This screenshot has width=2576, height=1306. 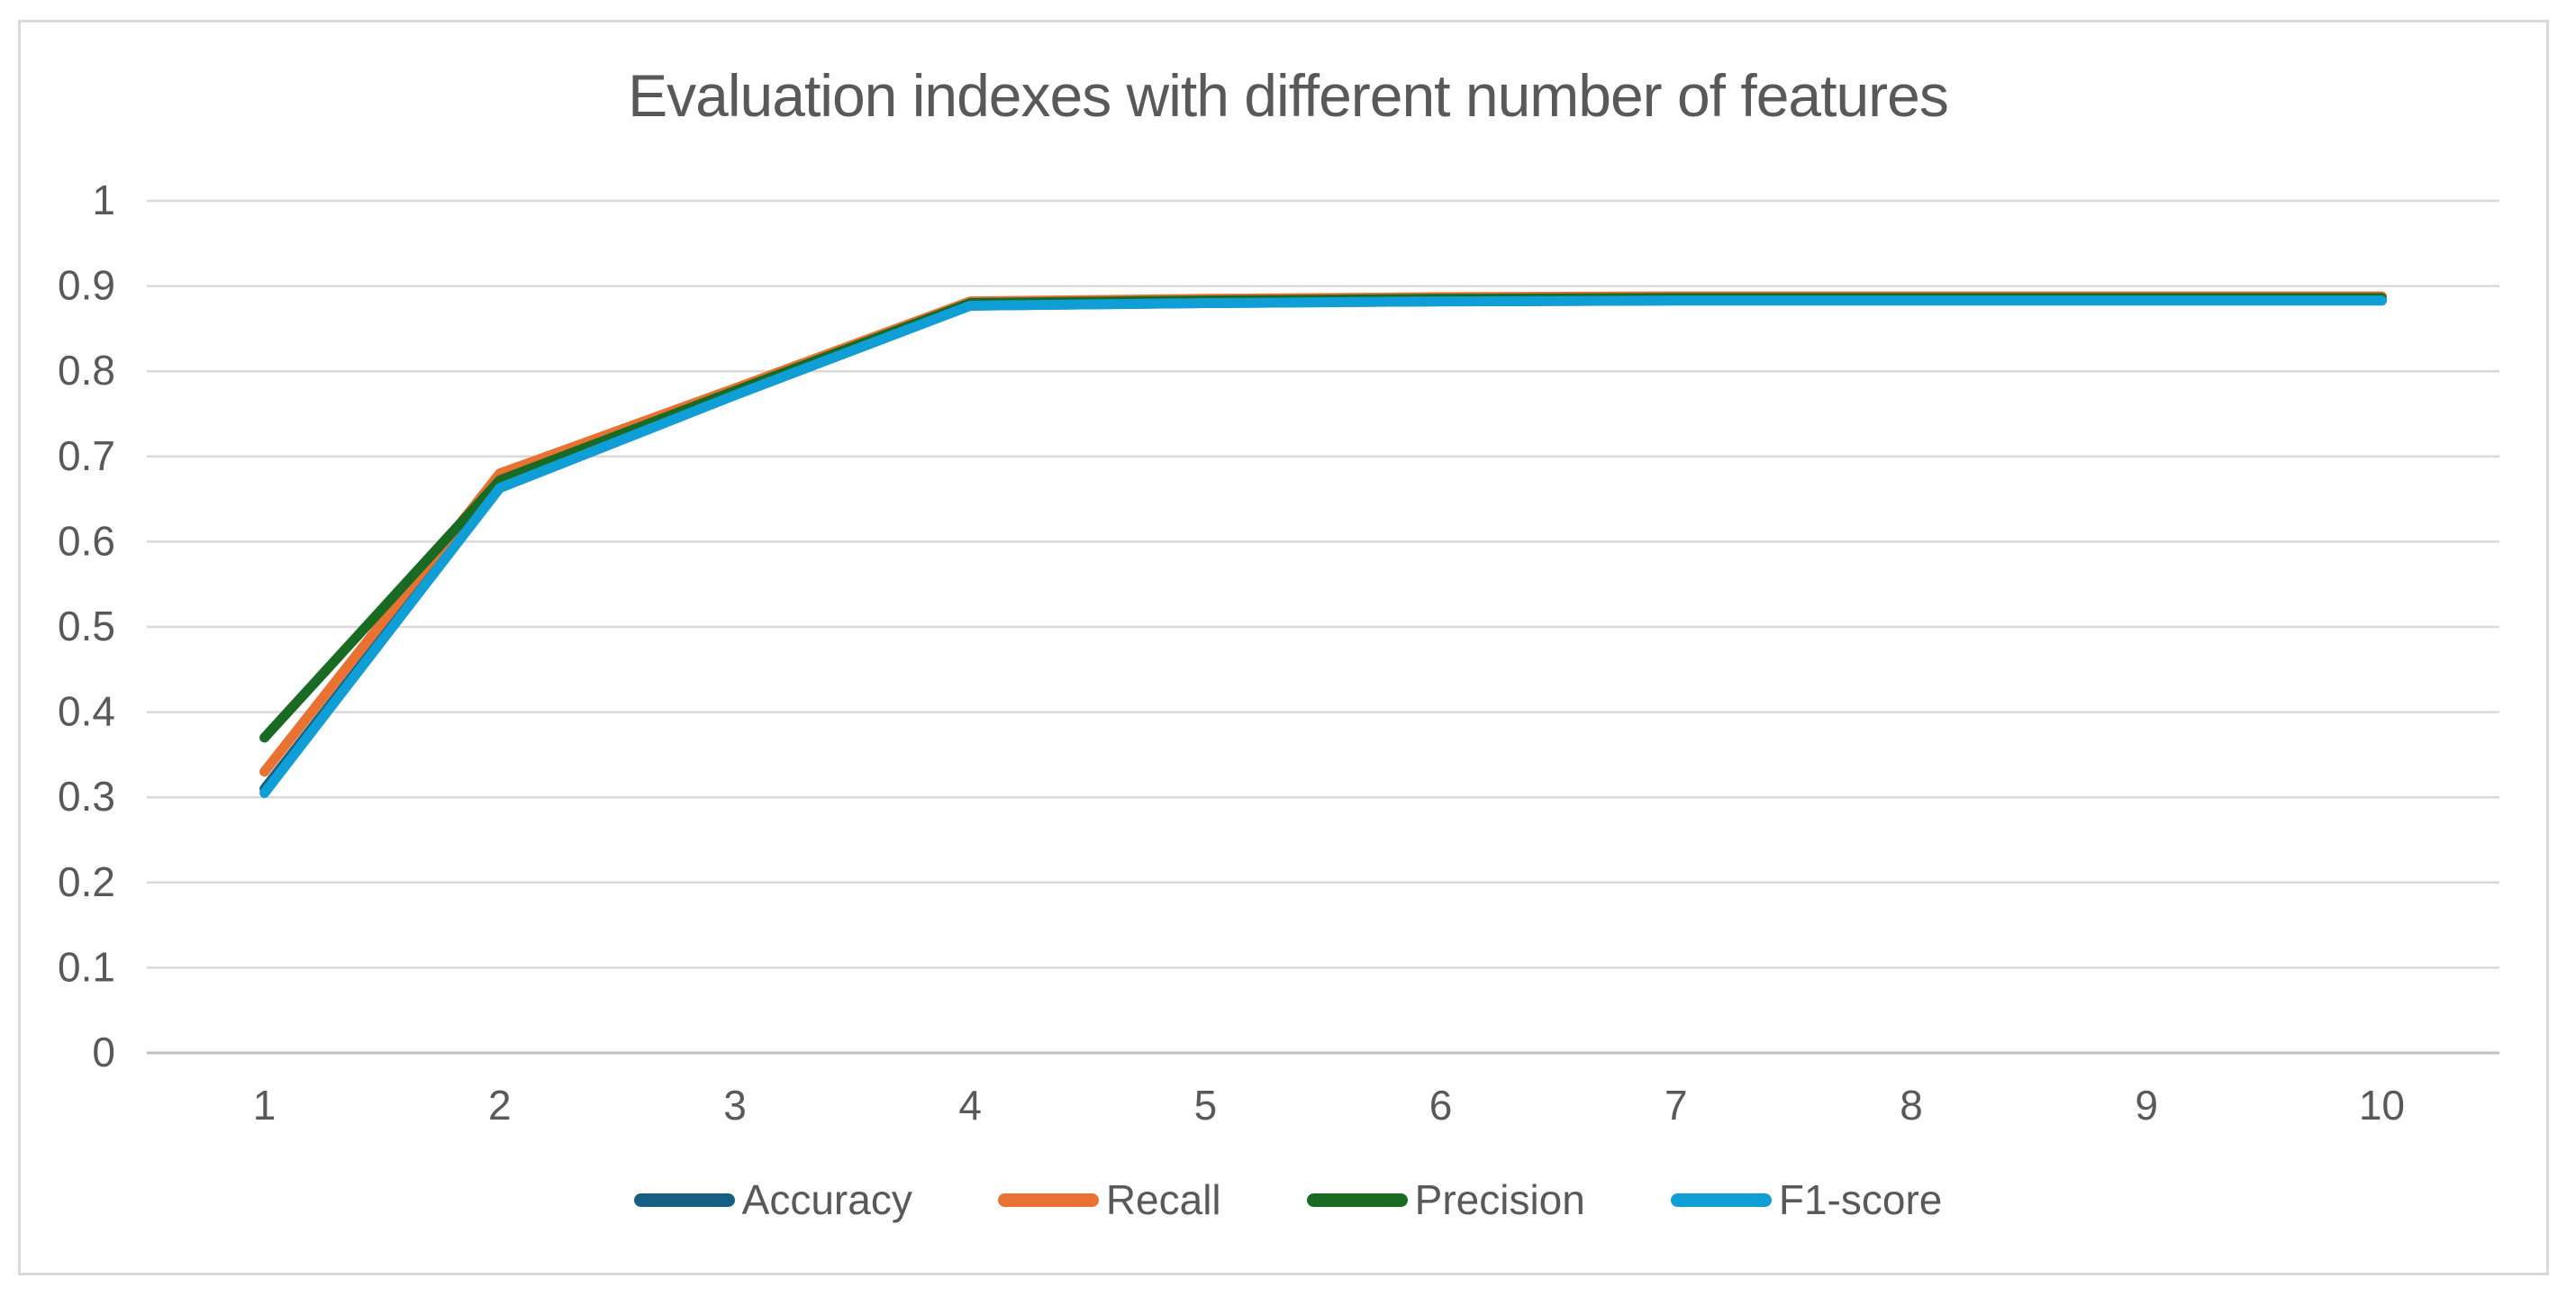 What do you see at coordinates (86, 371) in the screenshot?
I see `y-axis-tick-label: 0.8` at bounding box center [86, 371].